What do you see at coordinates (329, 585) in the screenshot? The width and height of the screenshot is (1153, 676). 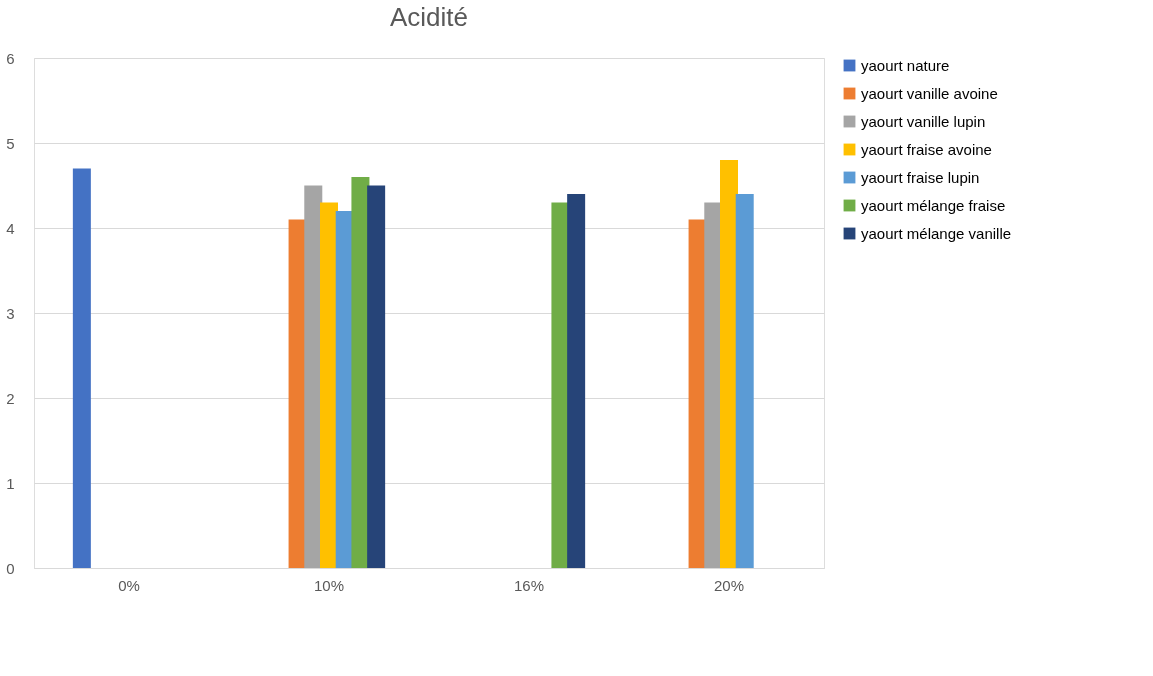 I see `x-tick-label: 10%` at bounding box center [329, 585].